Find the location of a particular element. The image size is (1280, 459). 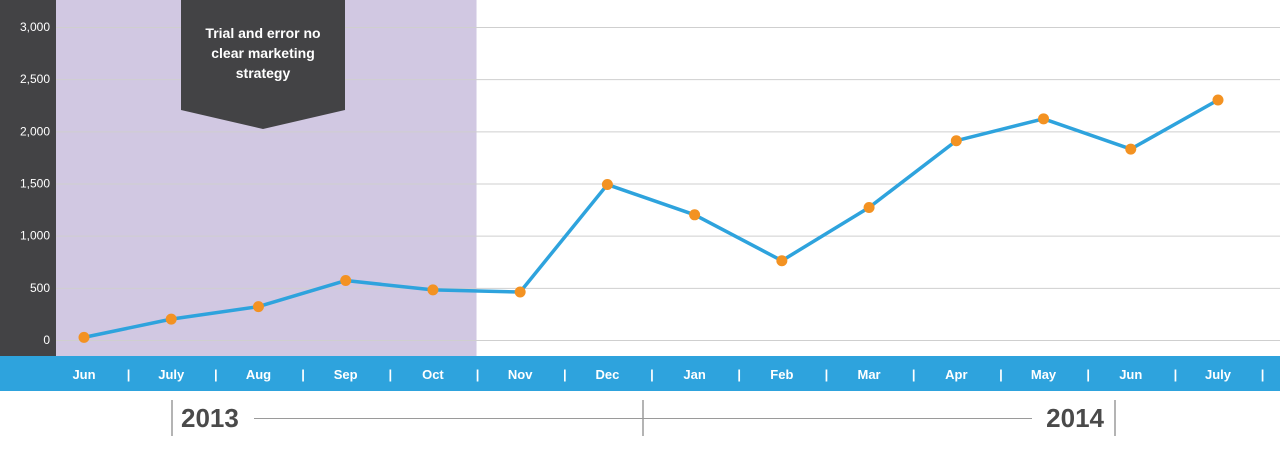

month-bar is located at coordinates (640, 373).